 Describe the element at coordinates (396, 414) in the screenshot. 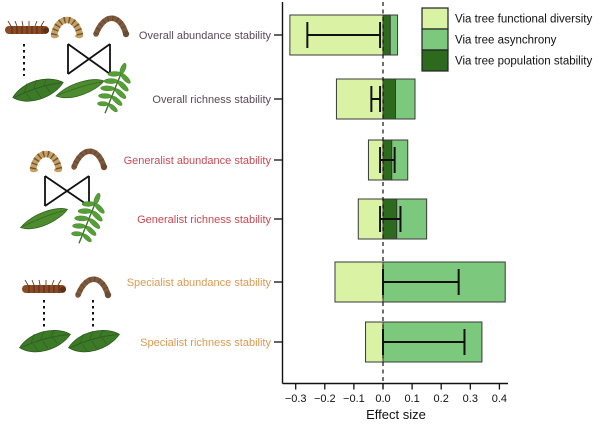

I see `x-axis-title: Effect size` at that location.